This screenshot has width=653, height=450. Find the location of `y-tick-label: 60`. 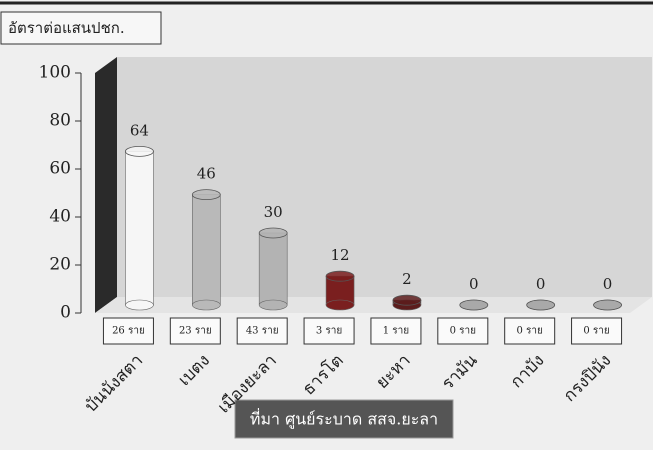

y-tick-label: 60 is located at coordinates (60, 169).